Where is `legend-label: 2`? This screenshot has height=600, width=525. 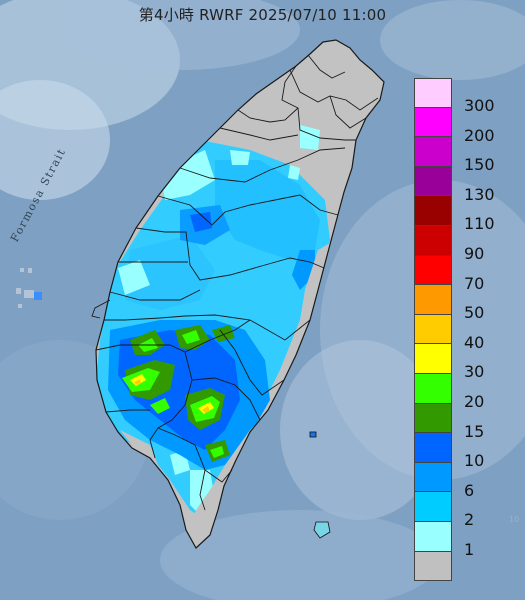 legend-label: 2 is located at coordinates (469, 520).